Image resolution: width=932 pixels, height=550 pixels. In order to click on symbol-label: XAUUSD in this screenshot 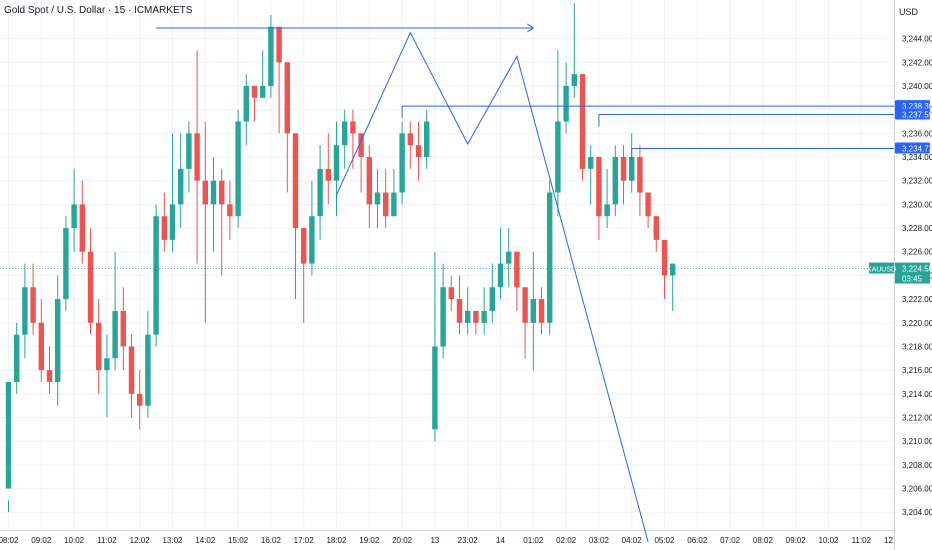, I will do `click(881, 270)`.